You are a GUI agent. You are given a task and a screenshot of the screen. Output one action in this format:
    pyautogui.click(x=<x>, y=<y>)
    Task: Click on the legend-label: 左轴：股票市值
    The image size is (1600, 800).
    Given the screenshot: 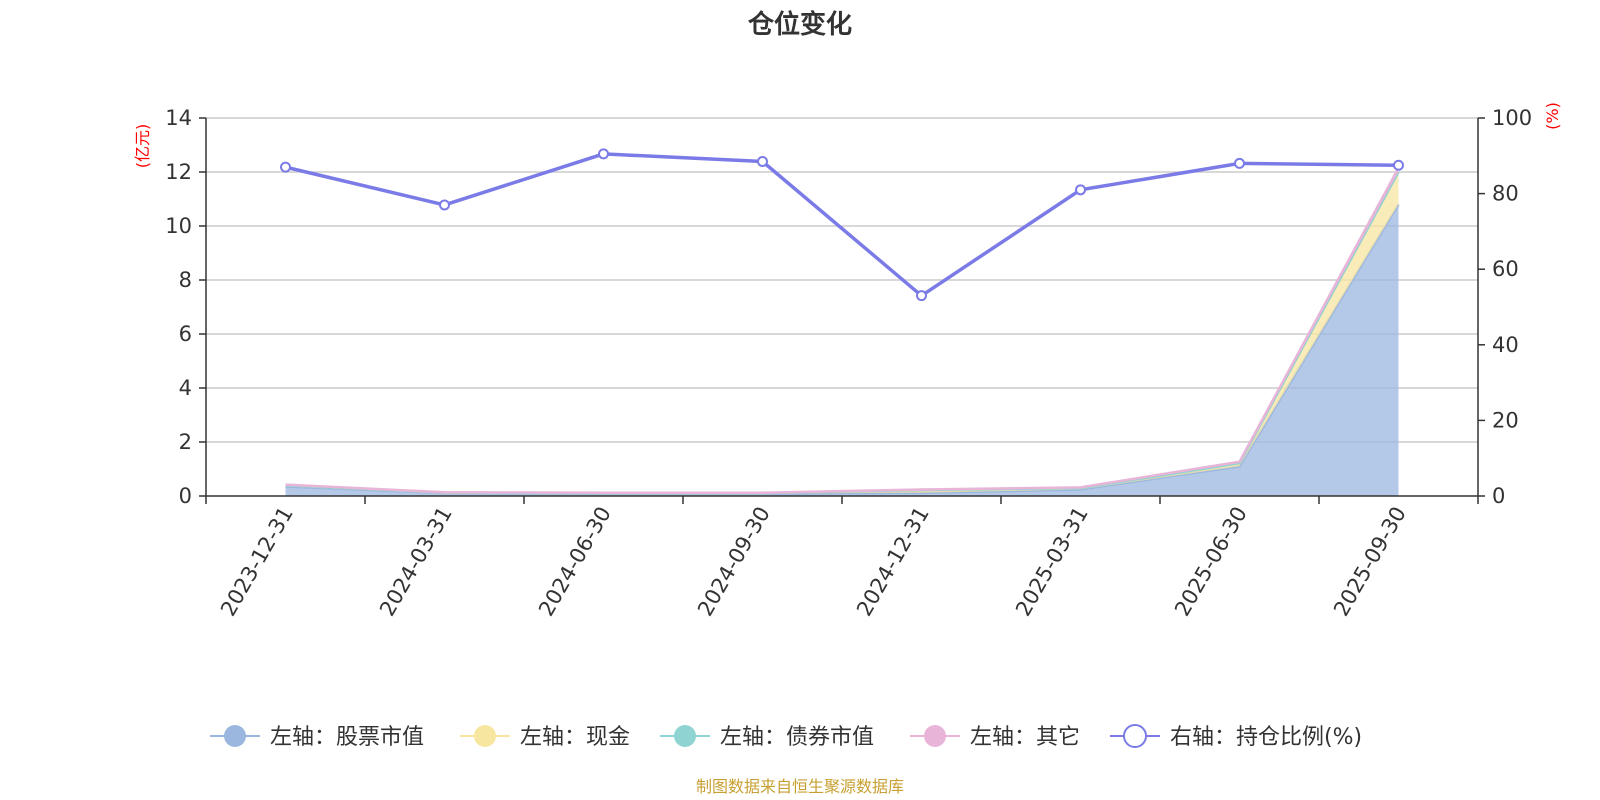 What is the action you would take?
    pyautogui.click(x=347, y=737)
    